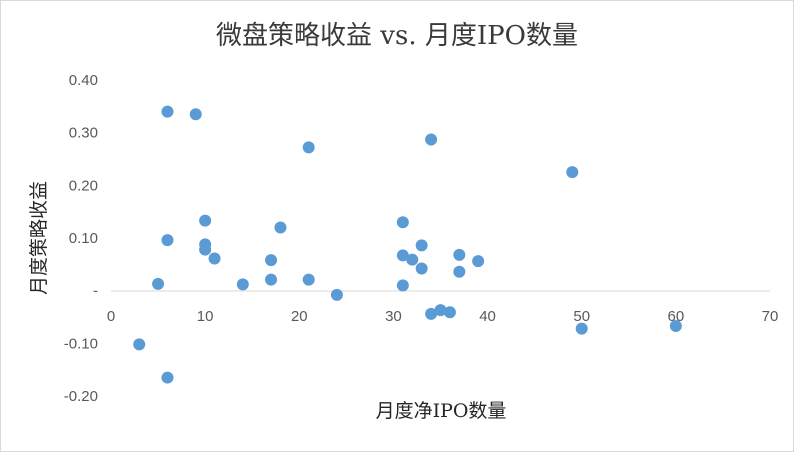 The width and height of the screenshot is (794, 452). Describe the element at coordinates (83, 133) in the screenshot. I see `y-tick-label: 0.30` at that location.